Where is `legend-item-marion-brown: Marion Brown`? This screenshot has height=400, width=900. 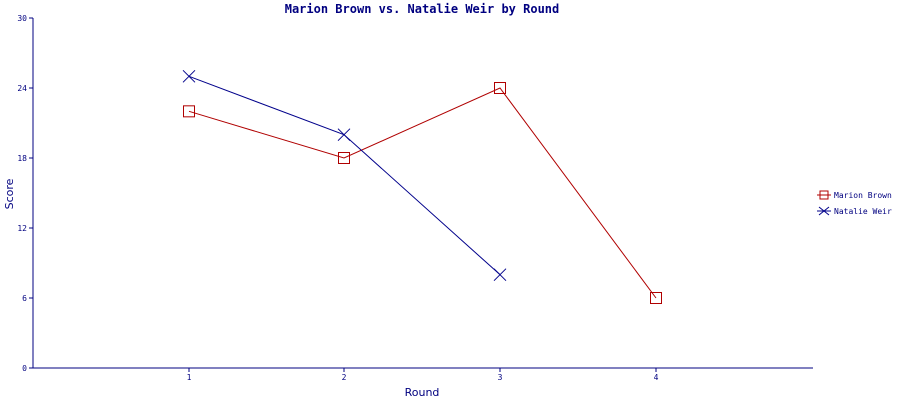
legend-item-marion-brown: Marion Brown is located at coordinates (854, 195).